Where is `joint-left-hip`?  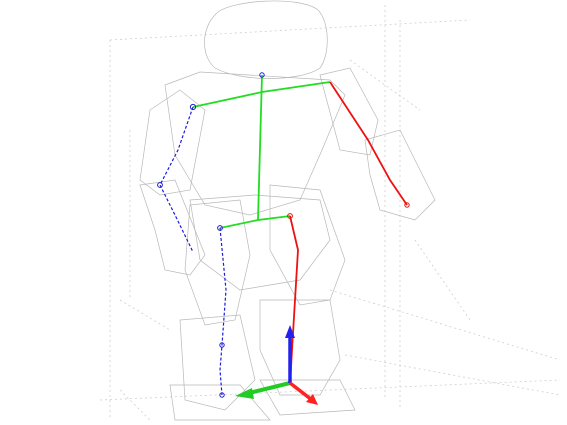 joint-left-hip is located at coordinates (220, 228).